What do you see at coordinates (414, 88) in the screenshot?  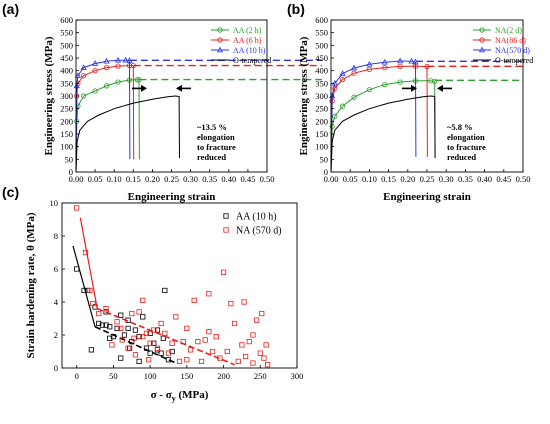 I see `arrow-left-head-b` at bounding box center [414, 88].